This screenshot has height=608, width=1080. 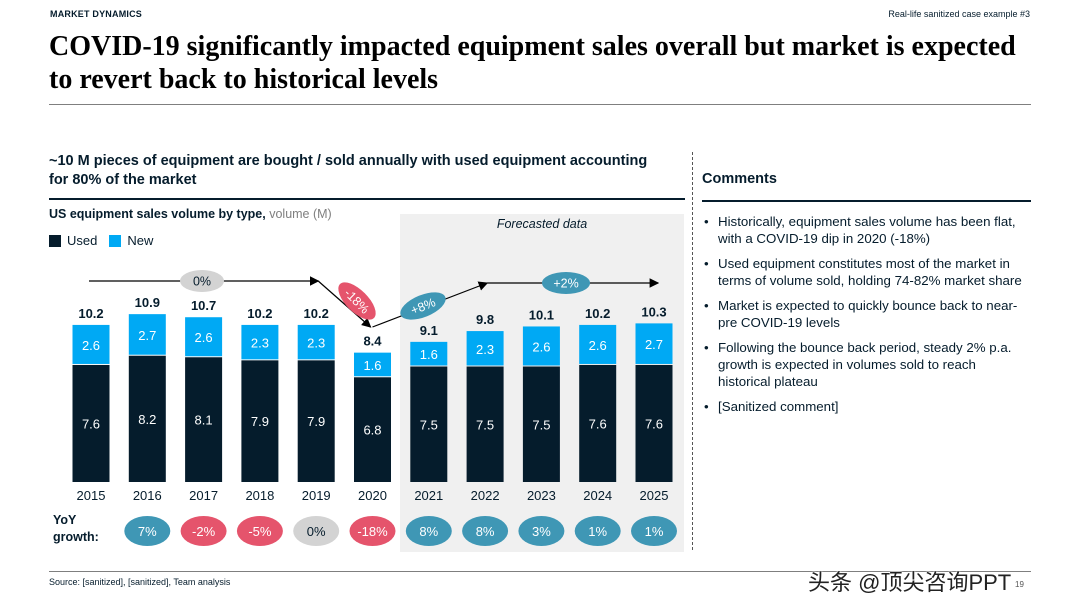 I want to click on page-number: 19, so click(x=1019, y=584).